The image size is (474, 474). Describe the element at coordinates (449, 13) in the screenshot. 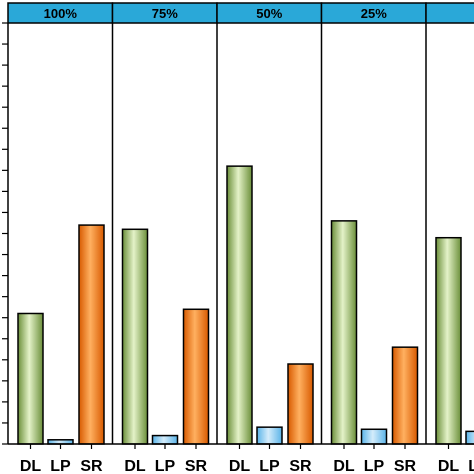

I see `panel-strip` at that location.